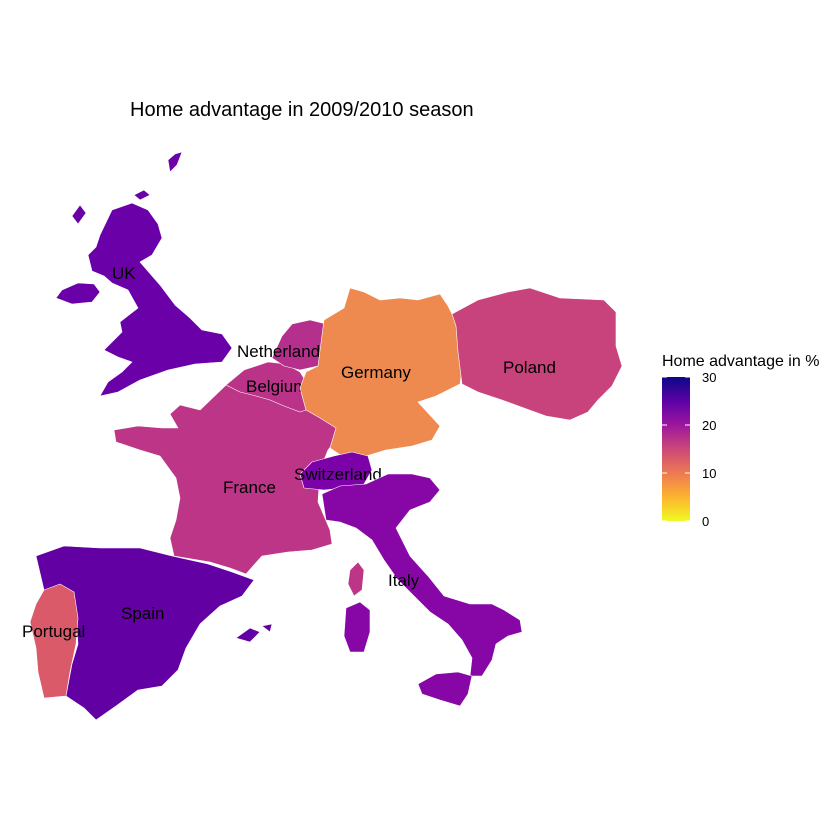  Describe the element at coordinates (740, 361) in the screenshot. I see `legend-title: Home advantage in %` at that location.